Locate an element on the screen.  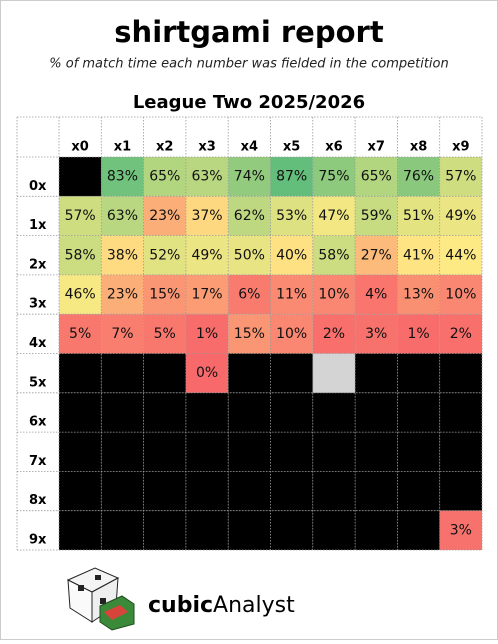
cell-label: 5% is located at coordinates (165, 334).